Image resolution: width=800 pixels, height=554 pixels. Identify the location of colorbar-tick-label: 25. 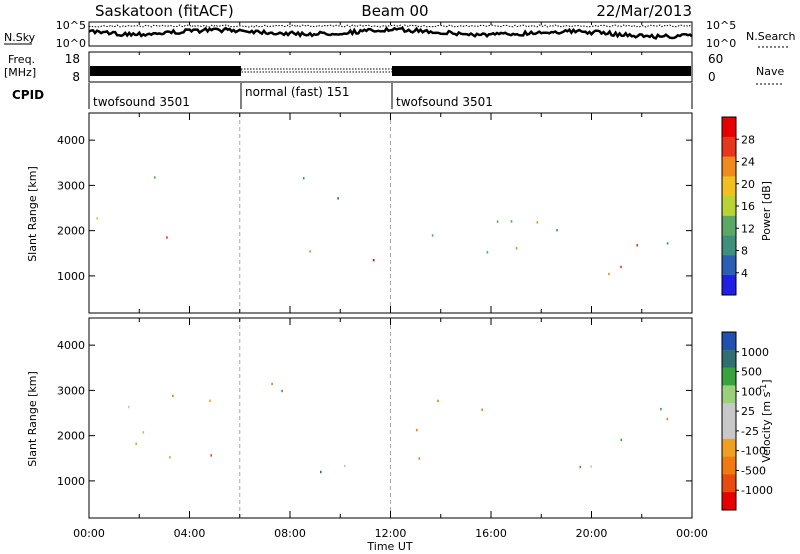
(748, 411).